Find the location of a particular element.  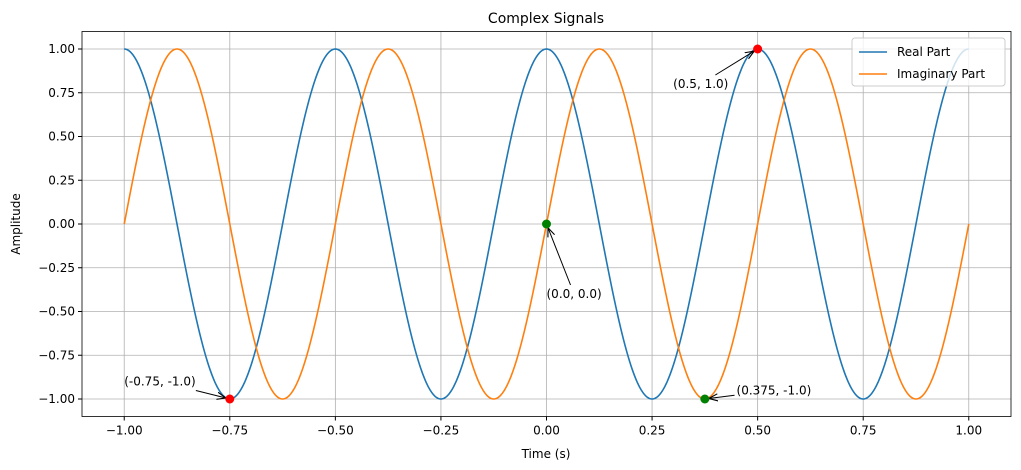

legend: Real Part Imaginary Part is located at coordinates (928, 62).